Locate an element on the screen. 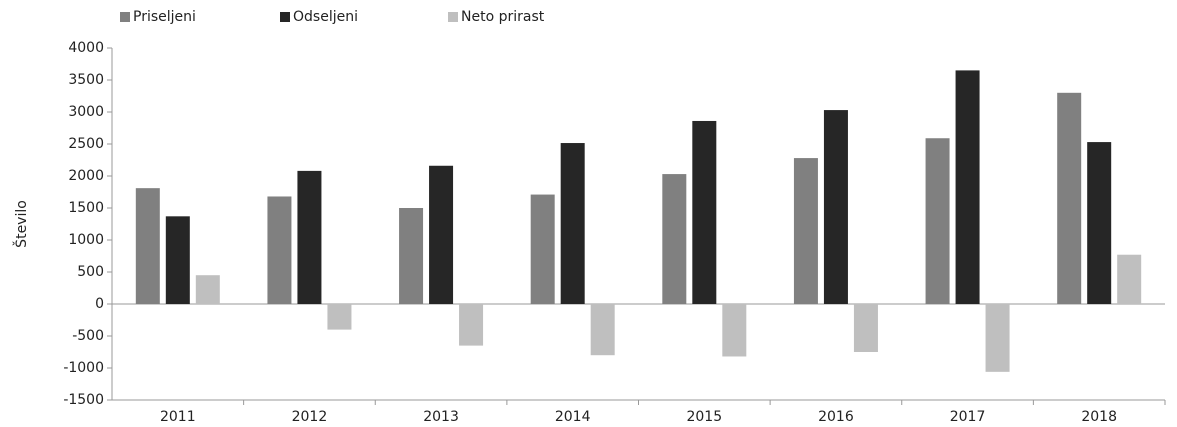  y-tick-label: -1500 is located at coordinates (83, 400).